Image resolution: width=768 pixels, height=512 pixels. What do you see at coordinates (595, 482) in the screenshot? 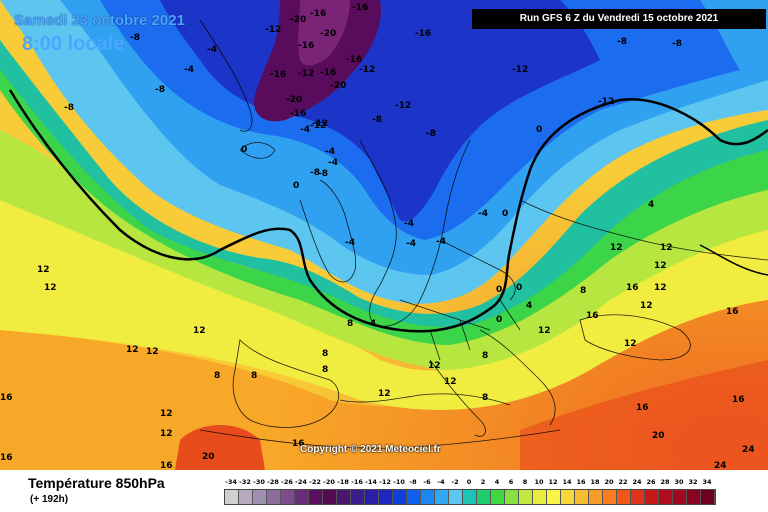
I see `legend-tick-label: 18` at bounding box center [595, 482].